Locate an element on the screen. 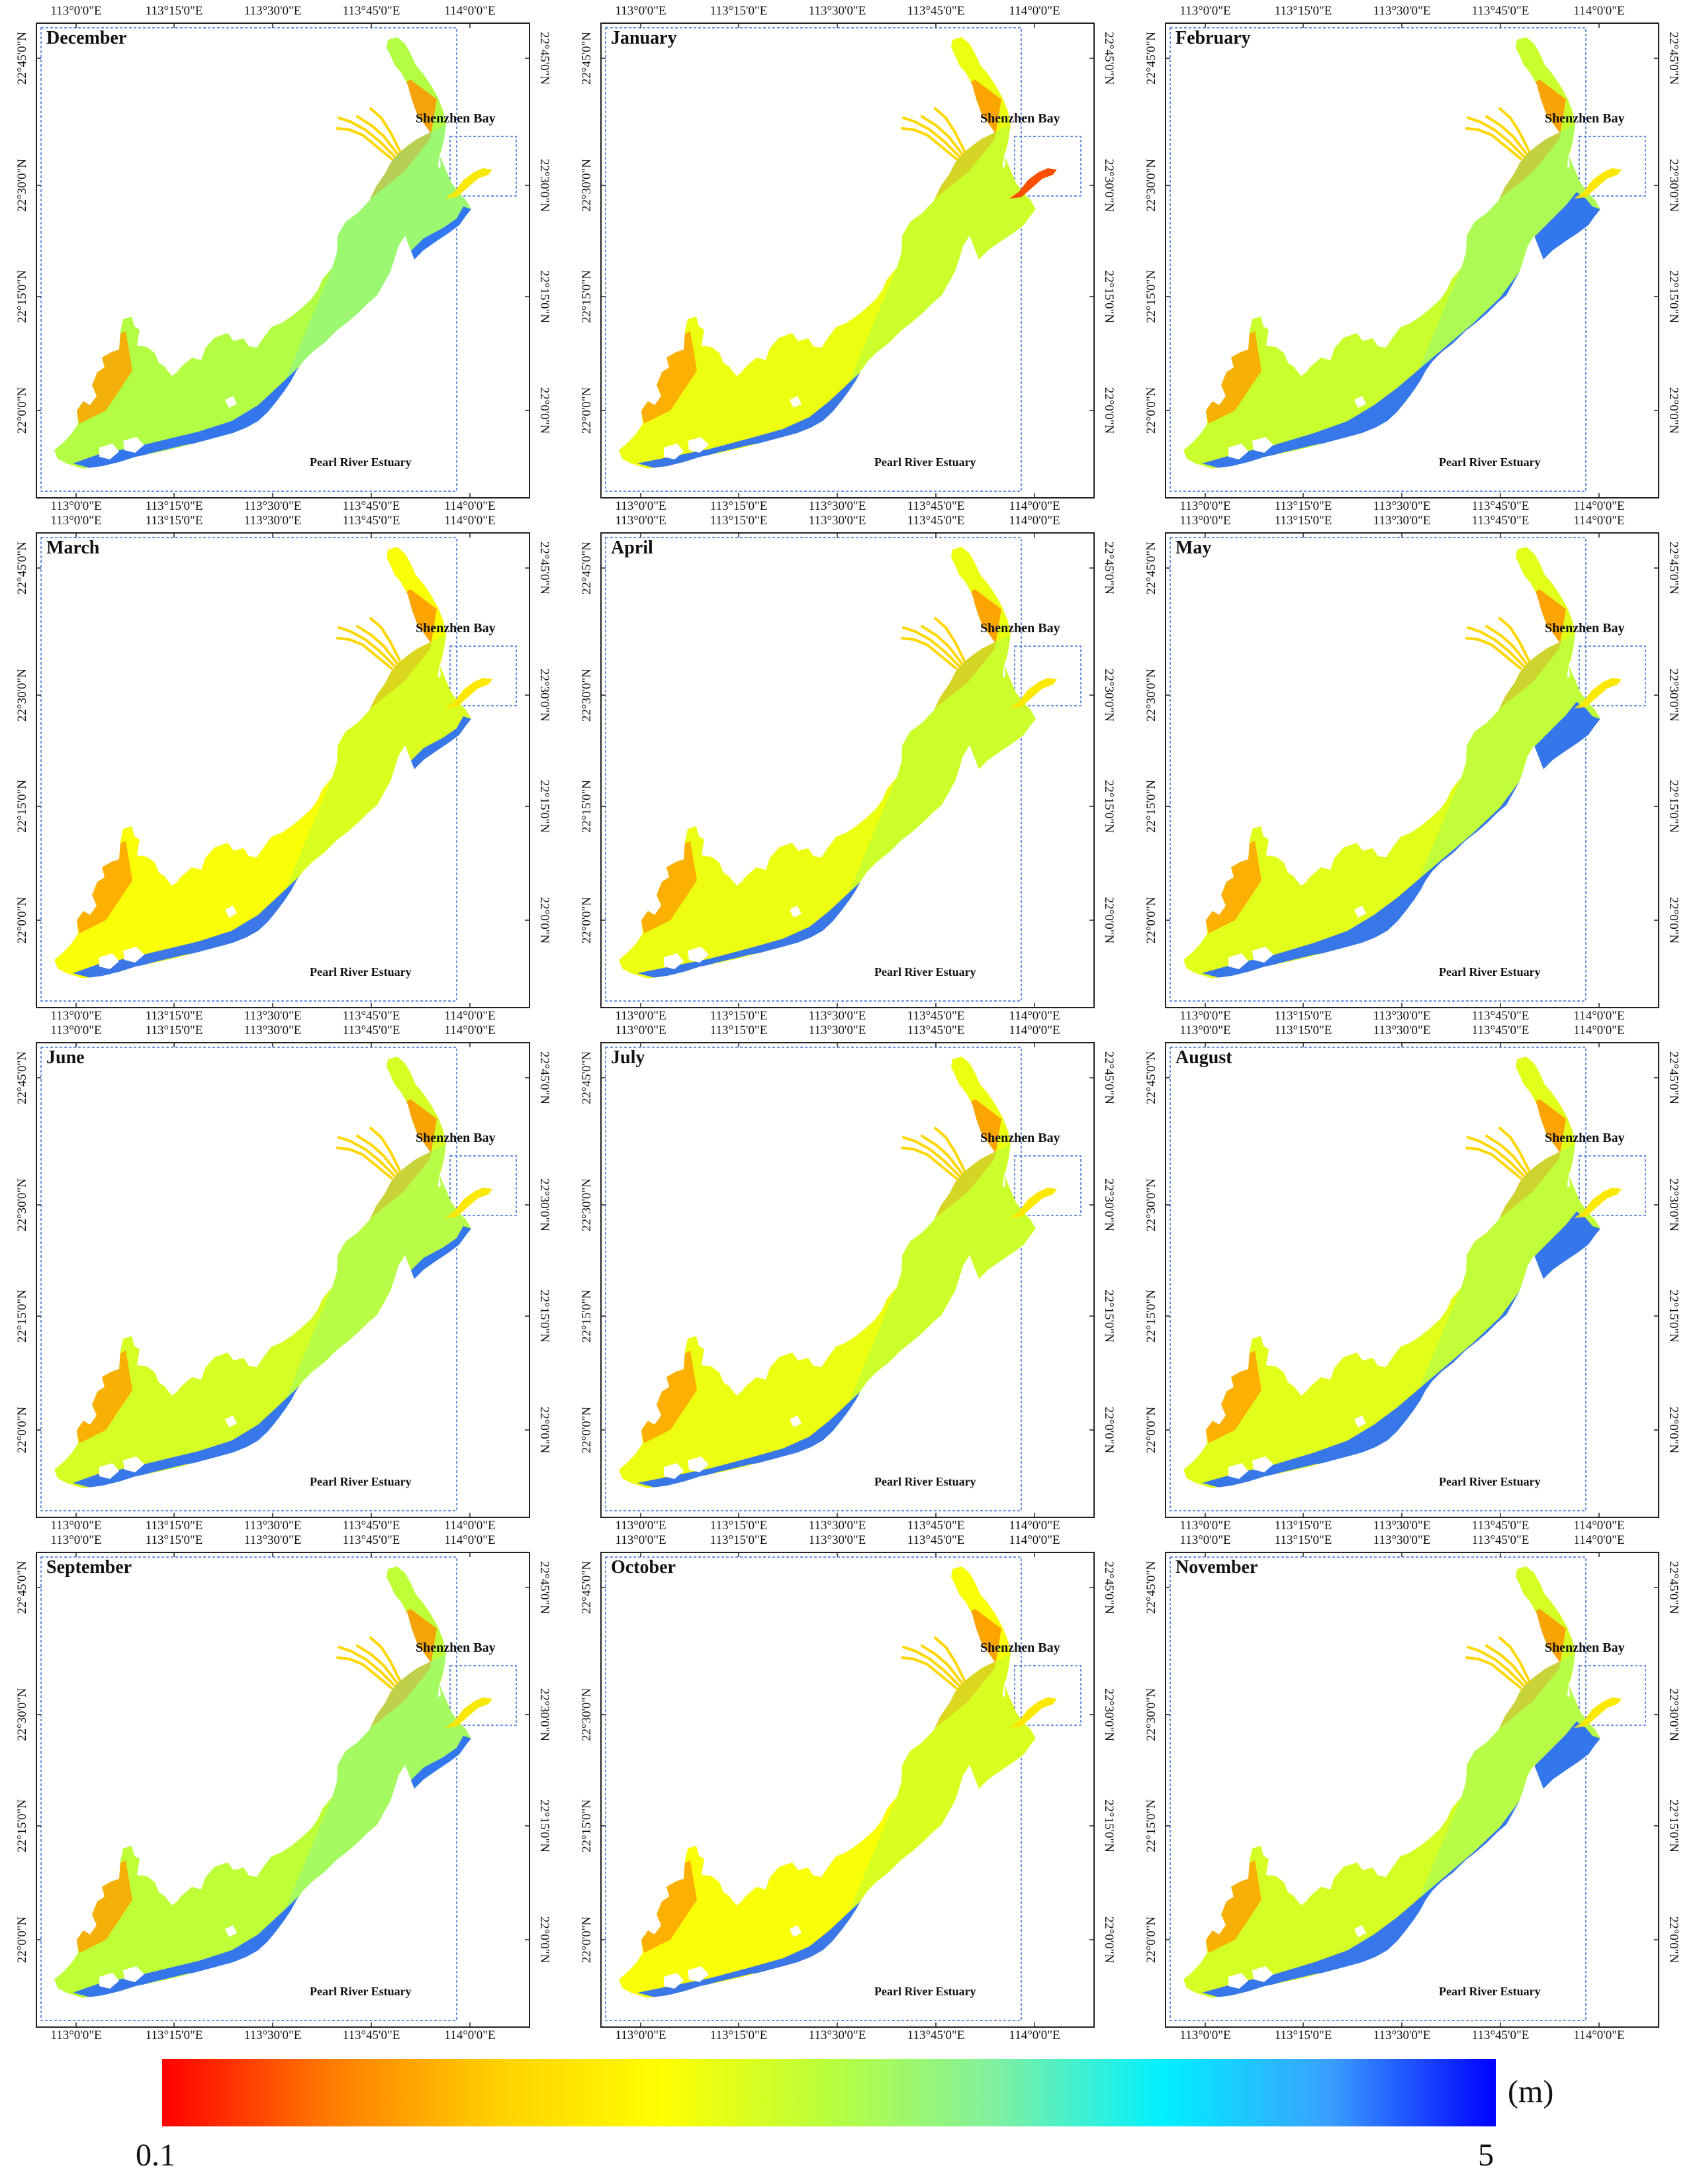  lon-tick-top: 113°0'0"E is located at coordinates (640, 1030).